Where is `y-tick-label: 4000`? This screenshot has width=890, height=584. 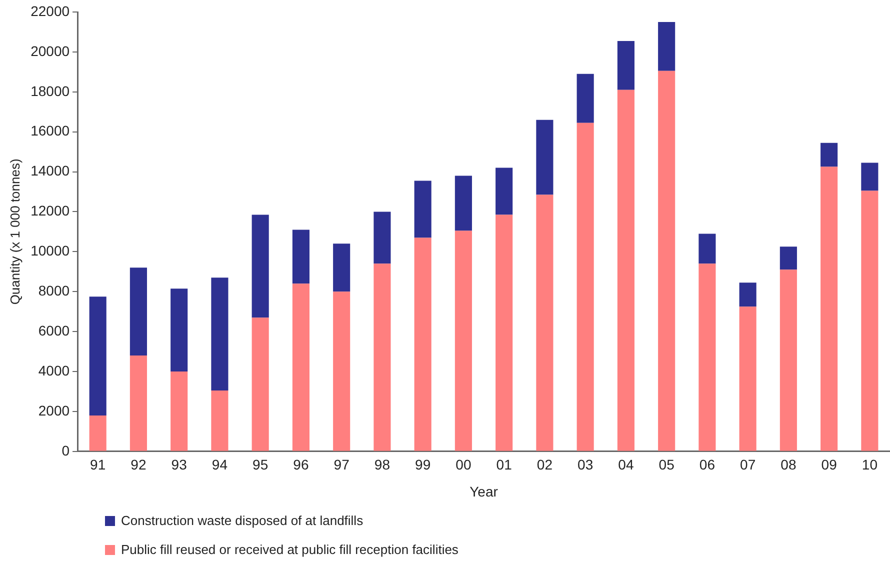
y-tick-label: 4000 is located at coordinates (54, 370).